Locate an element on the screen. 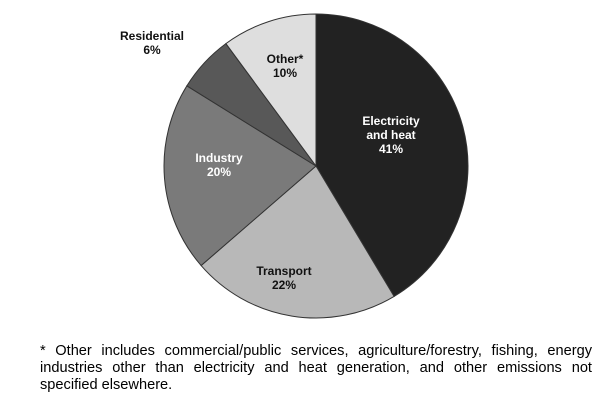 Image resolution: width=610 pixels, height=414 pixels. slice-label: Other* 10% is located at coordinates (285, 66).